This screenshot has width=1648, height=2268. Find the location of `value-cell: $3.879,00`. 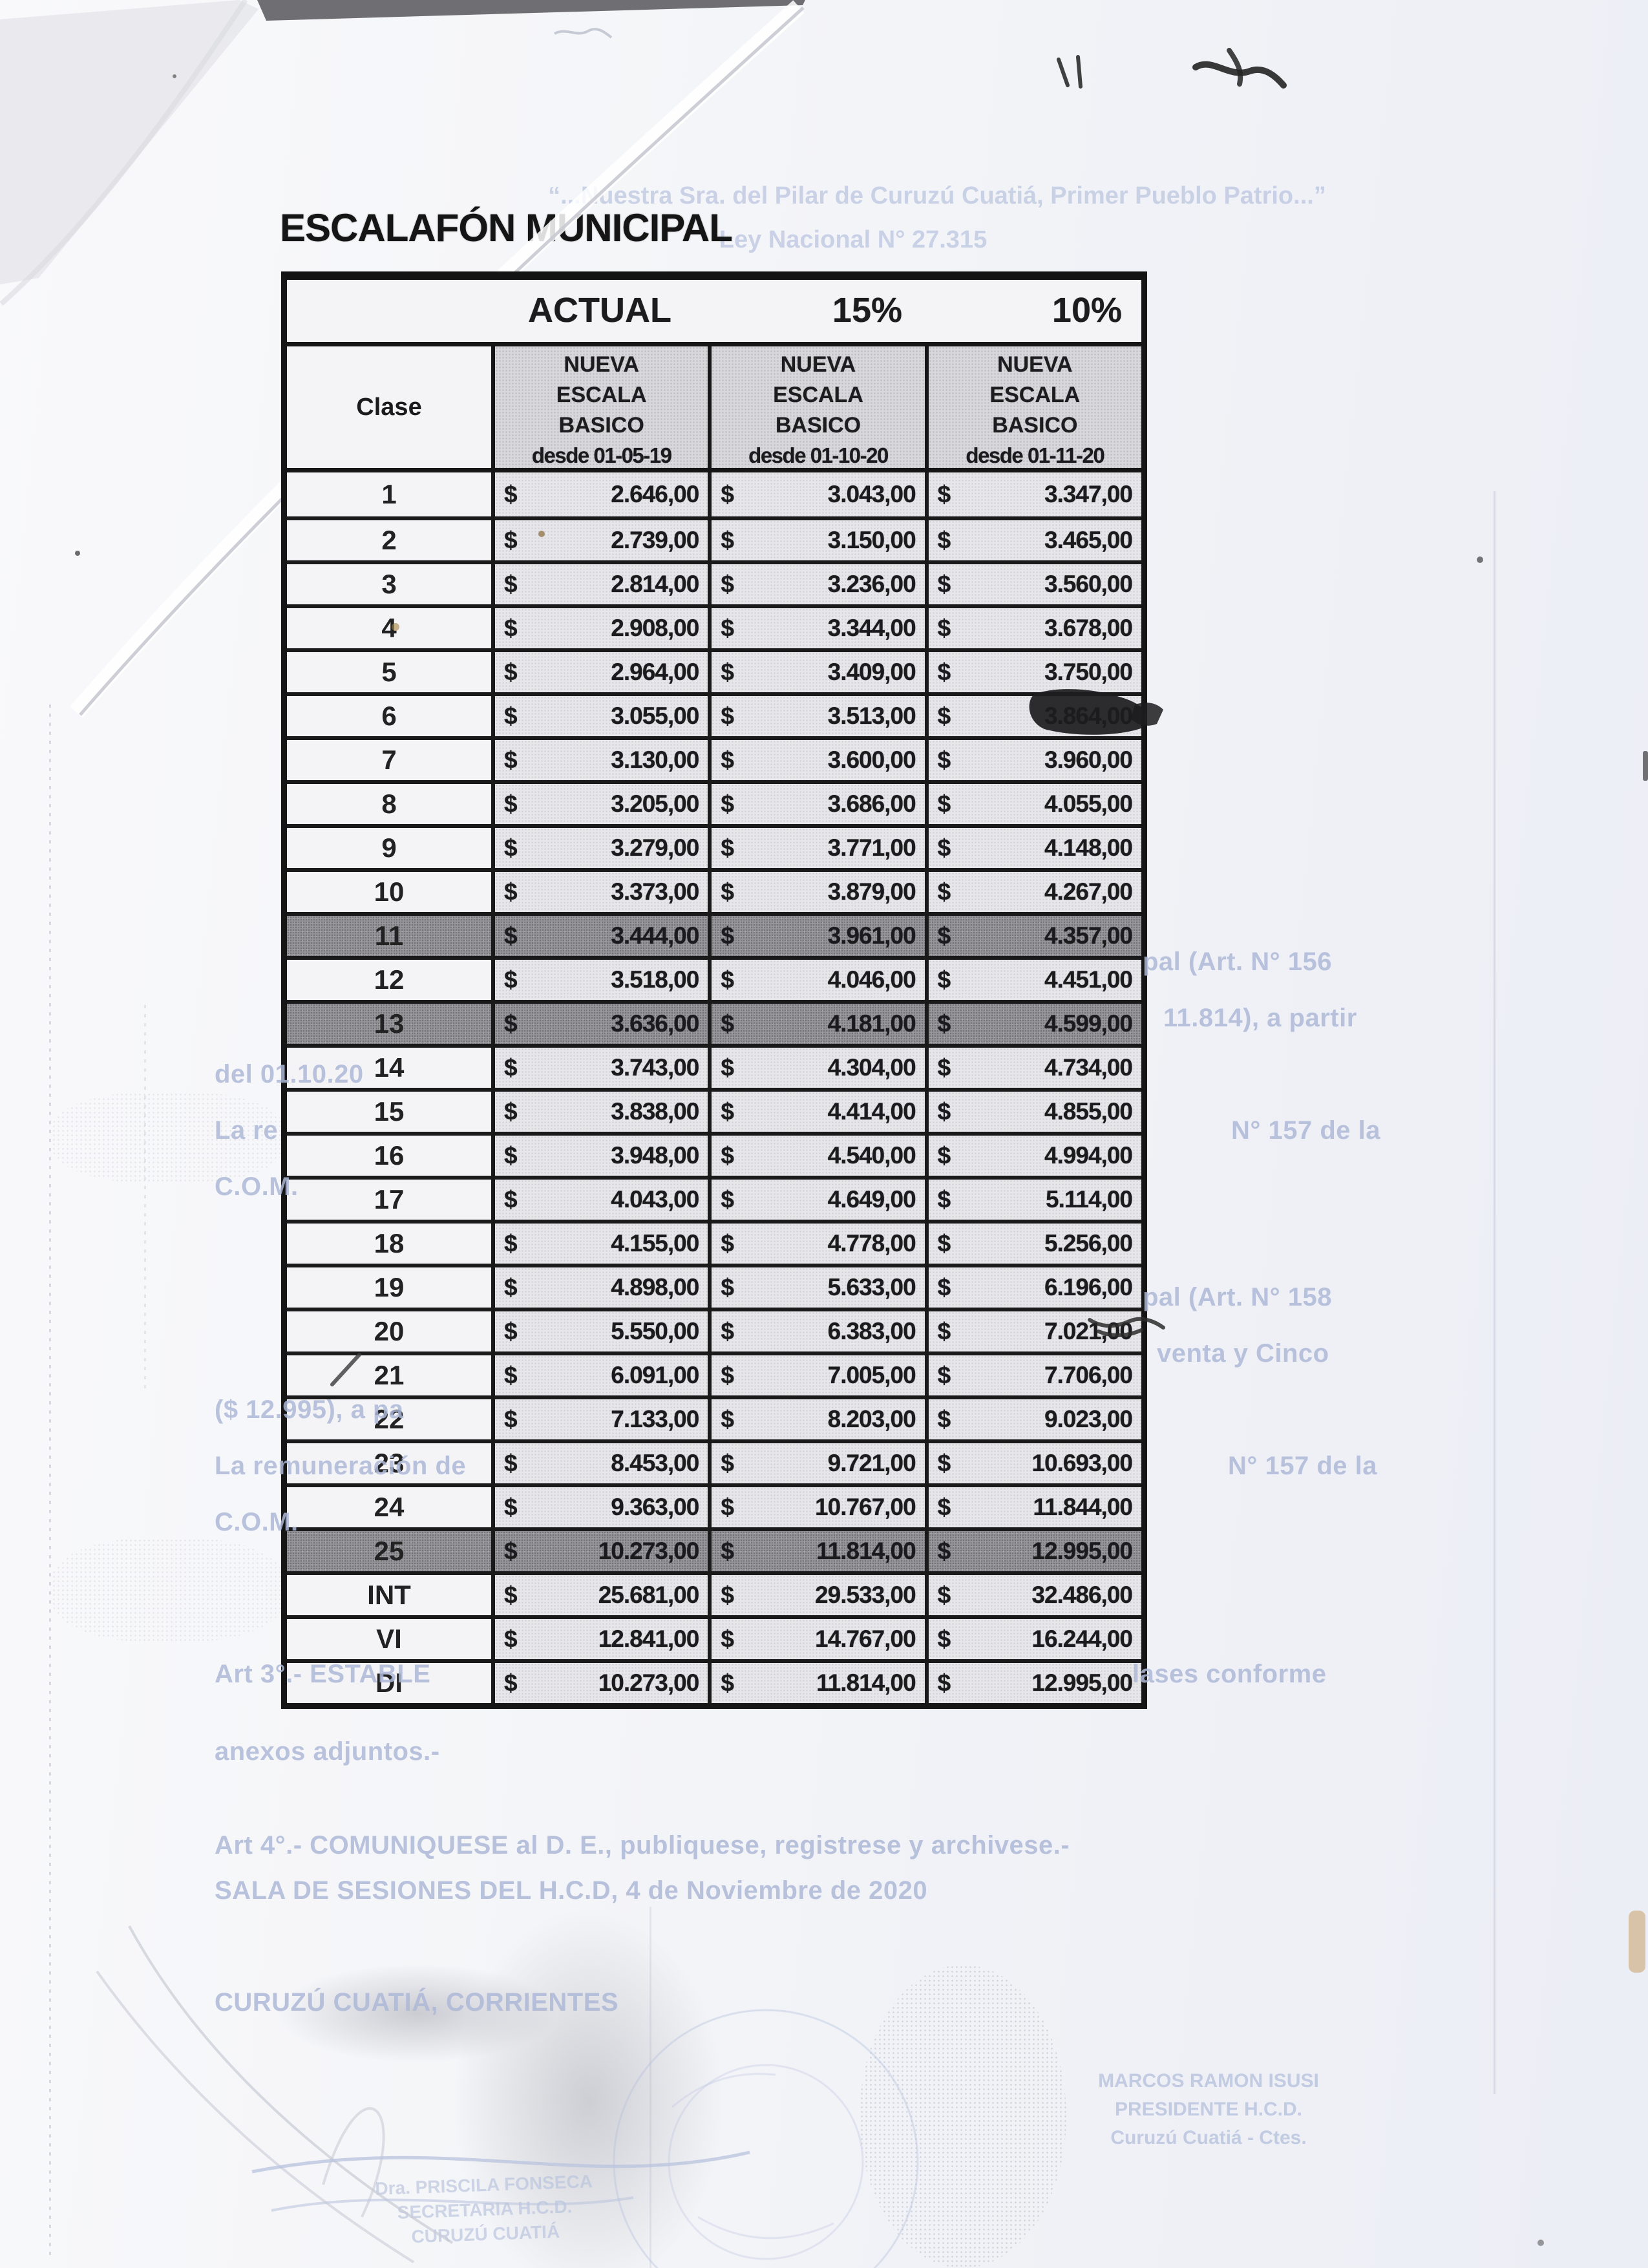

value-cell: $3.879,00 is located at coordinates (816, 892).